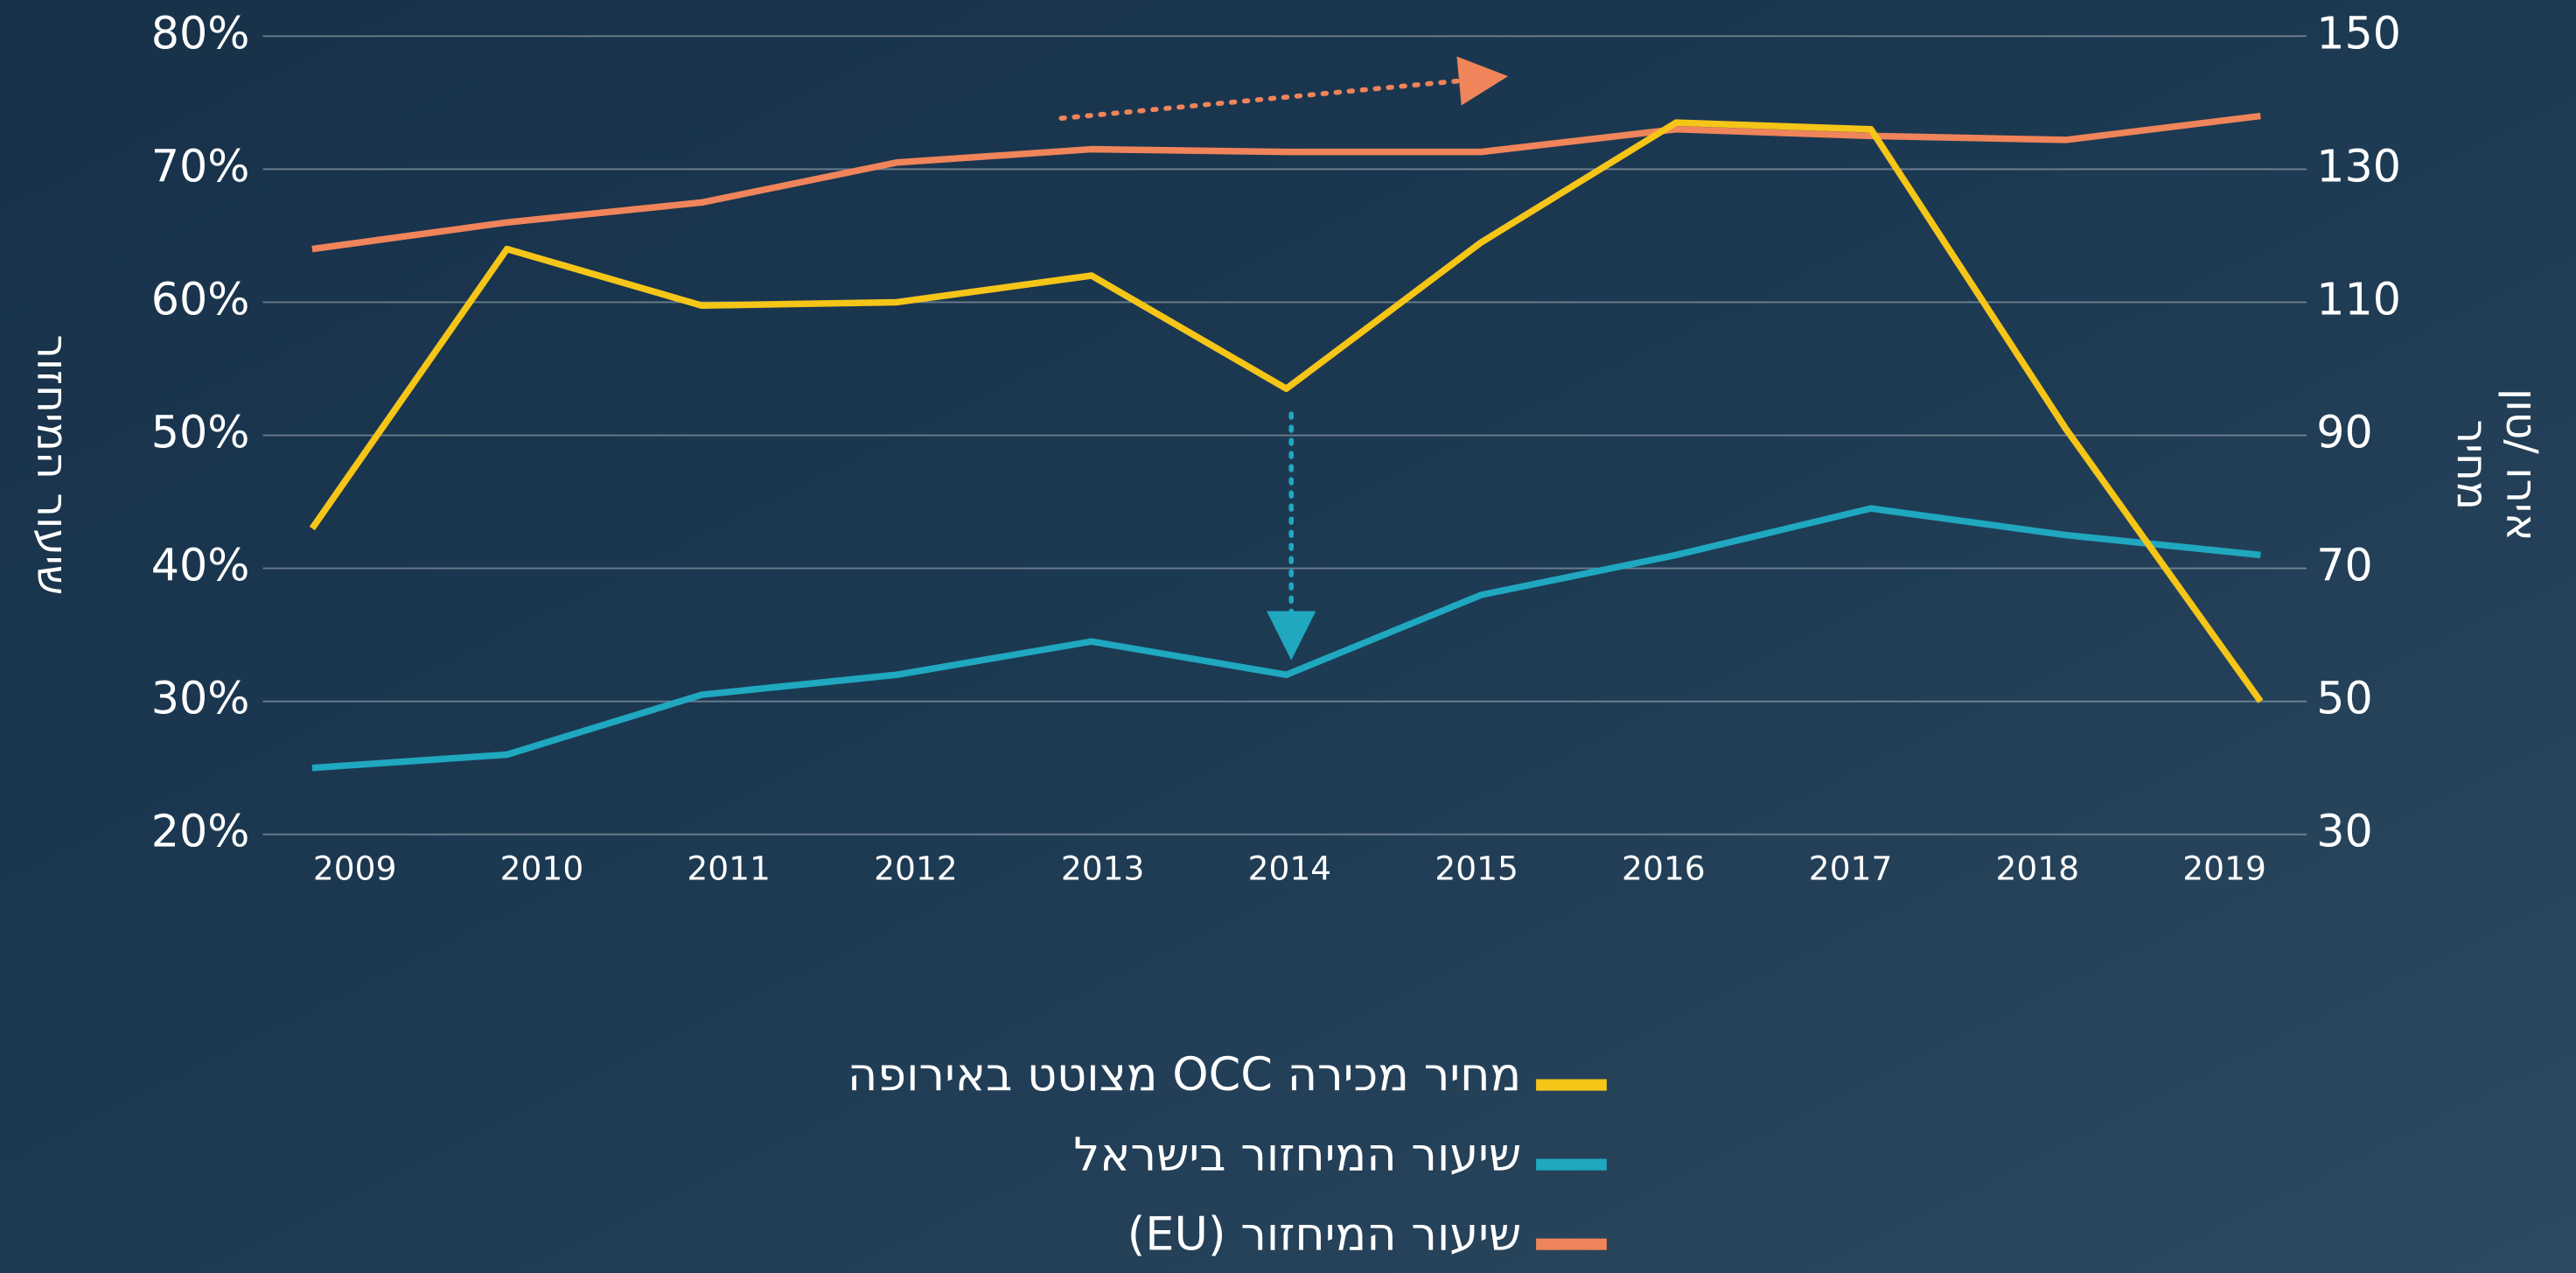  Describe the element at coordinates (200, 166) in the screenshot. I see `y-tick-label: 70%` at that location.